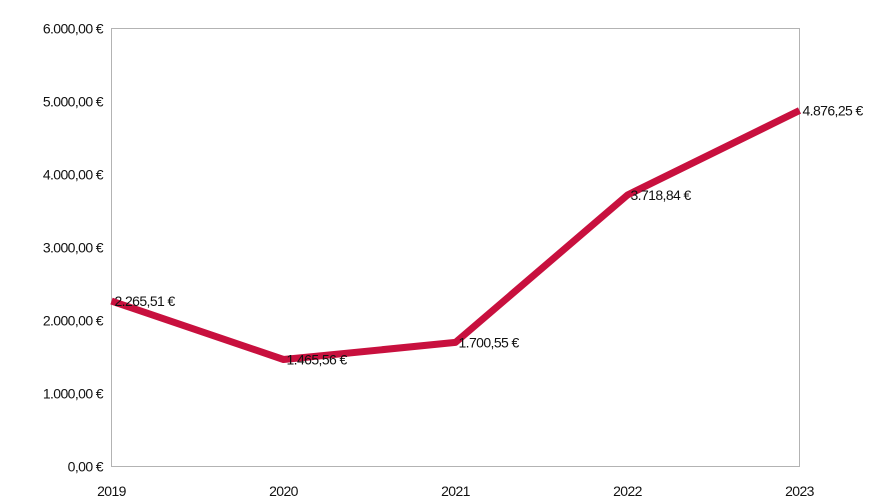 This screenshot has width=896, height=498. What do you see at coordinates (73, 102) in the screenshot?
I see `y-tick-label: 5.000,00 €` at bounding box center [73, 102].